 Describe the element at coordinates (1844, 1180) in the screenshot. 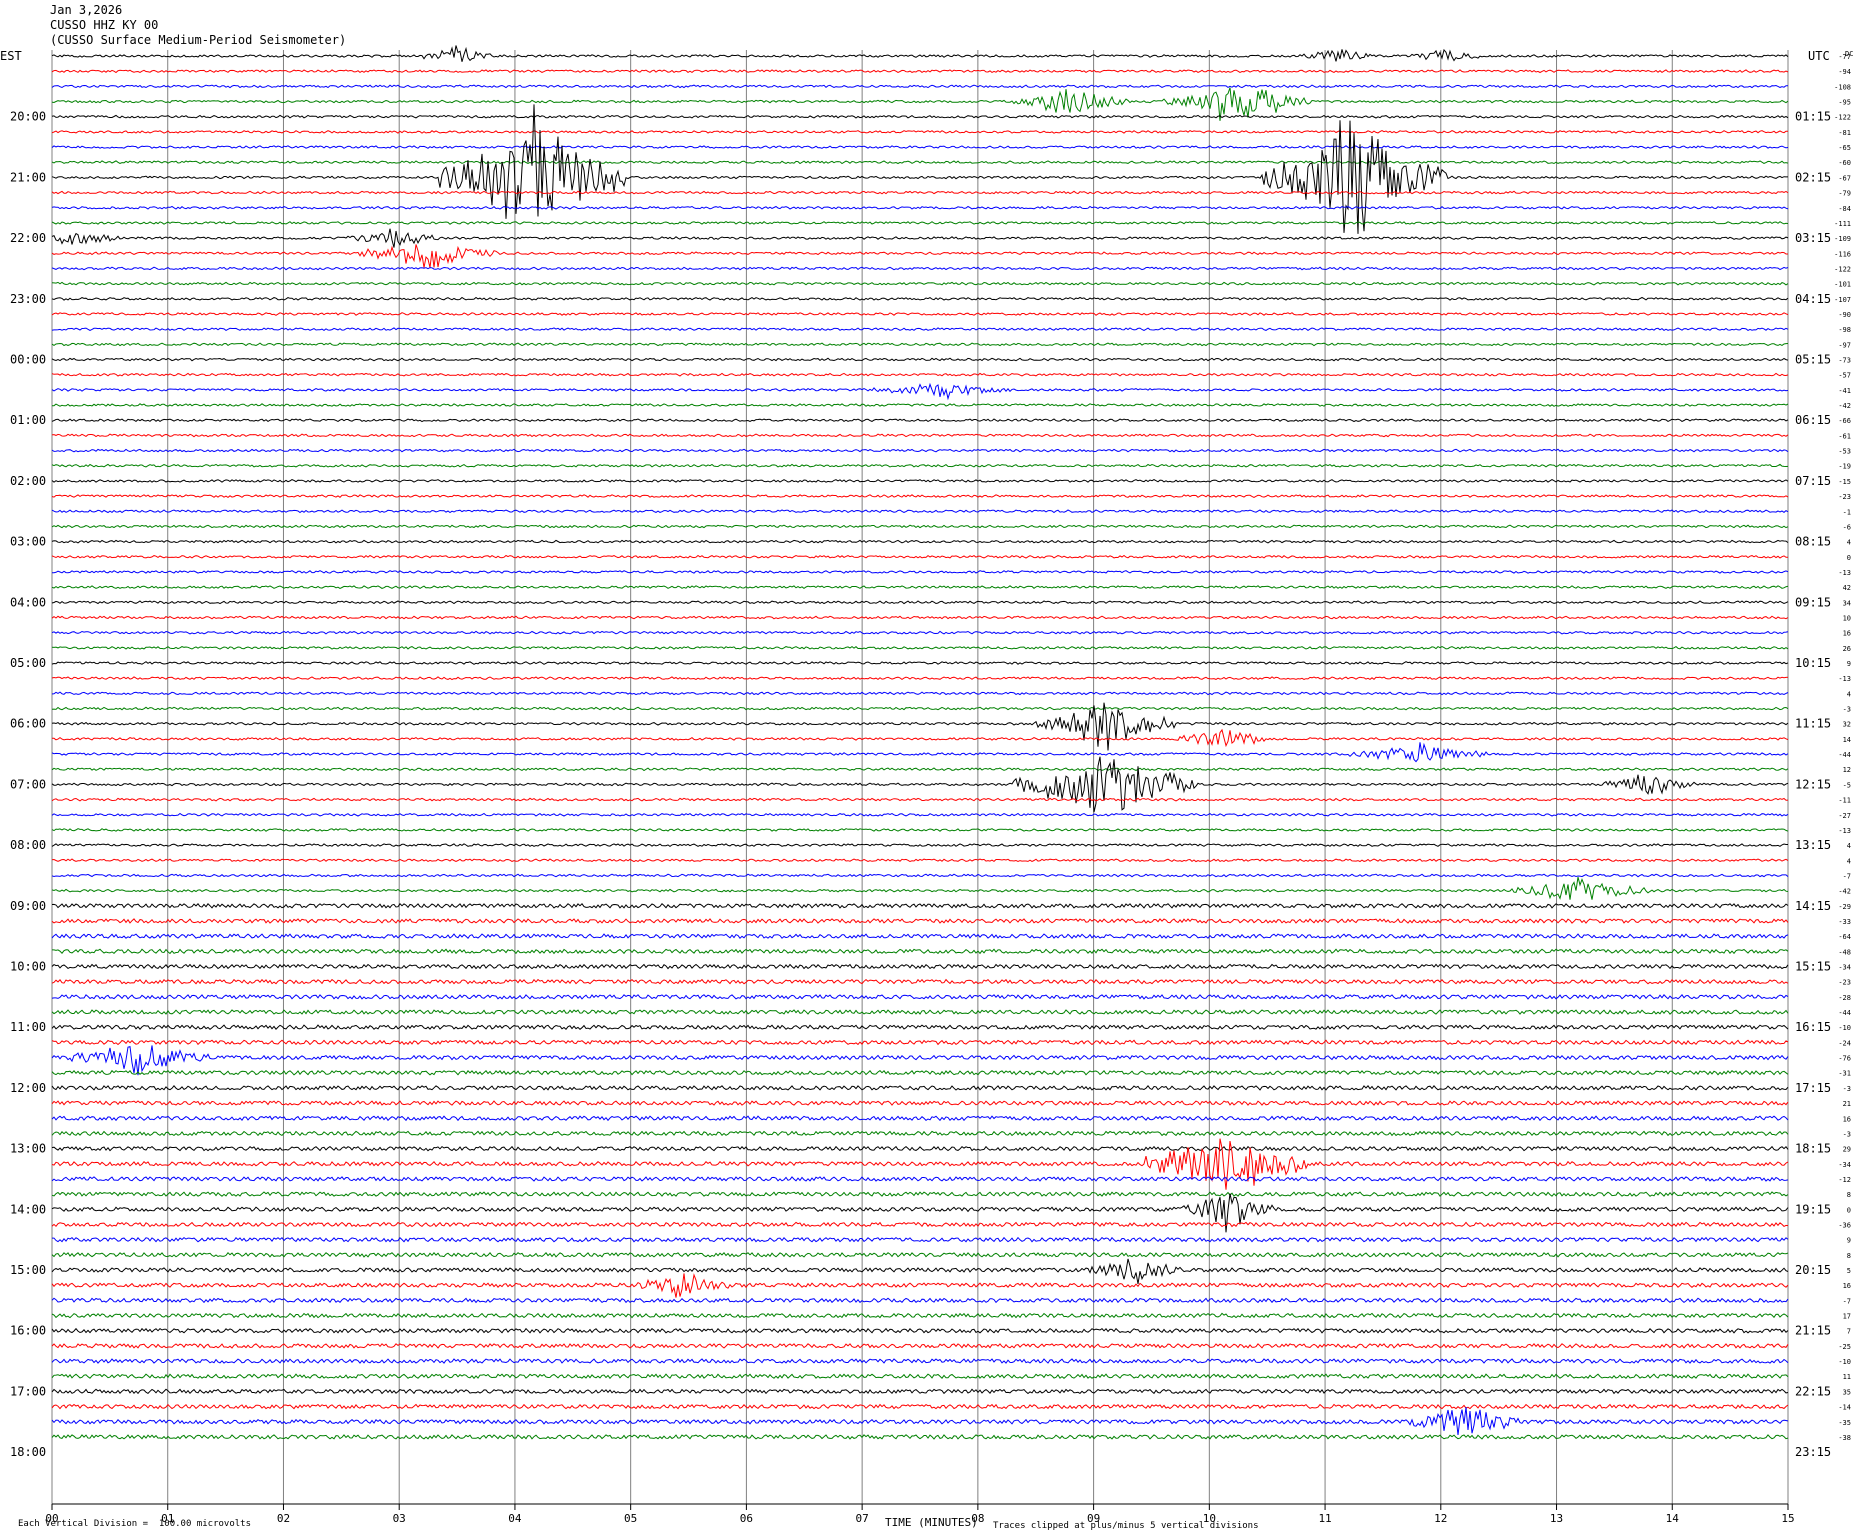

I see `dc-offset-label: -12` at that location.